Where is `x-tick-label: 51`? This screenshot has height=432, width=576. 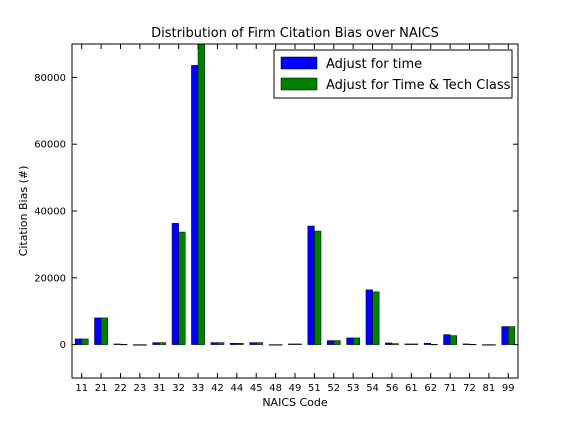 x-tick-label: 51 is located at coordinates (314, 388).